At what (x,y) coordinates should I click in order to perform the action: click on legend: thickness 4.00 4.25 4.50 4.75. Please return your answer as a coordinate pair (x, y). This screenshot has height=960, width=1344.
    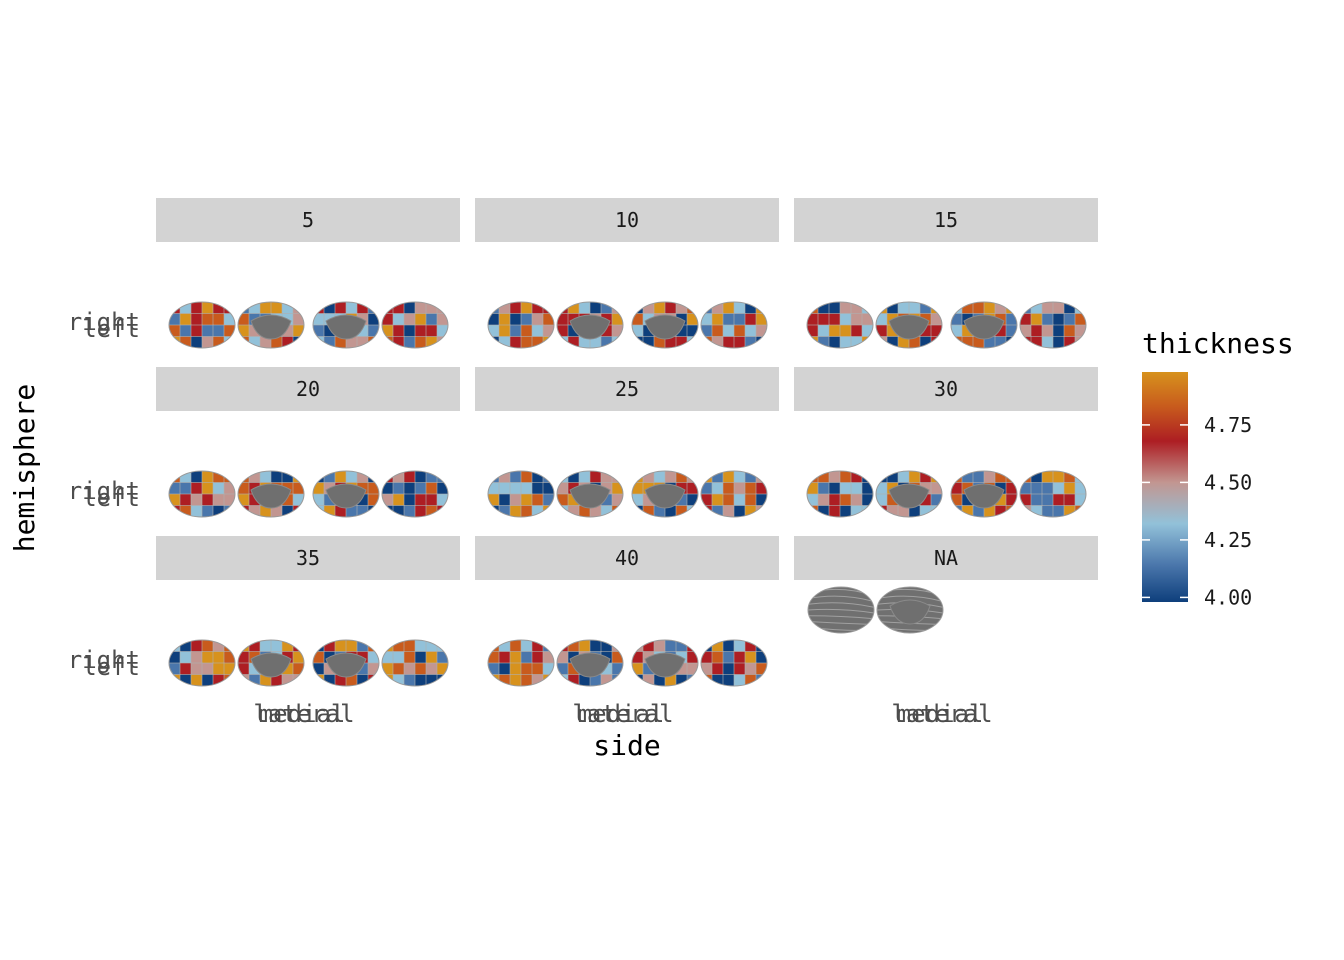
    Looking at the image, I should click on (1218, 468).